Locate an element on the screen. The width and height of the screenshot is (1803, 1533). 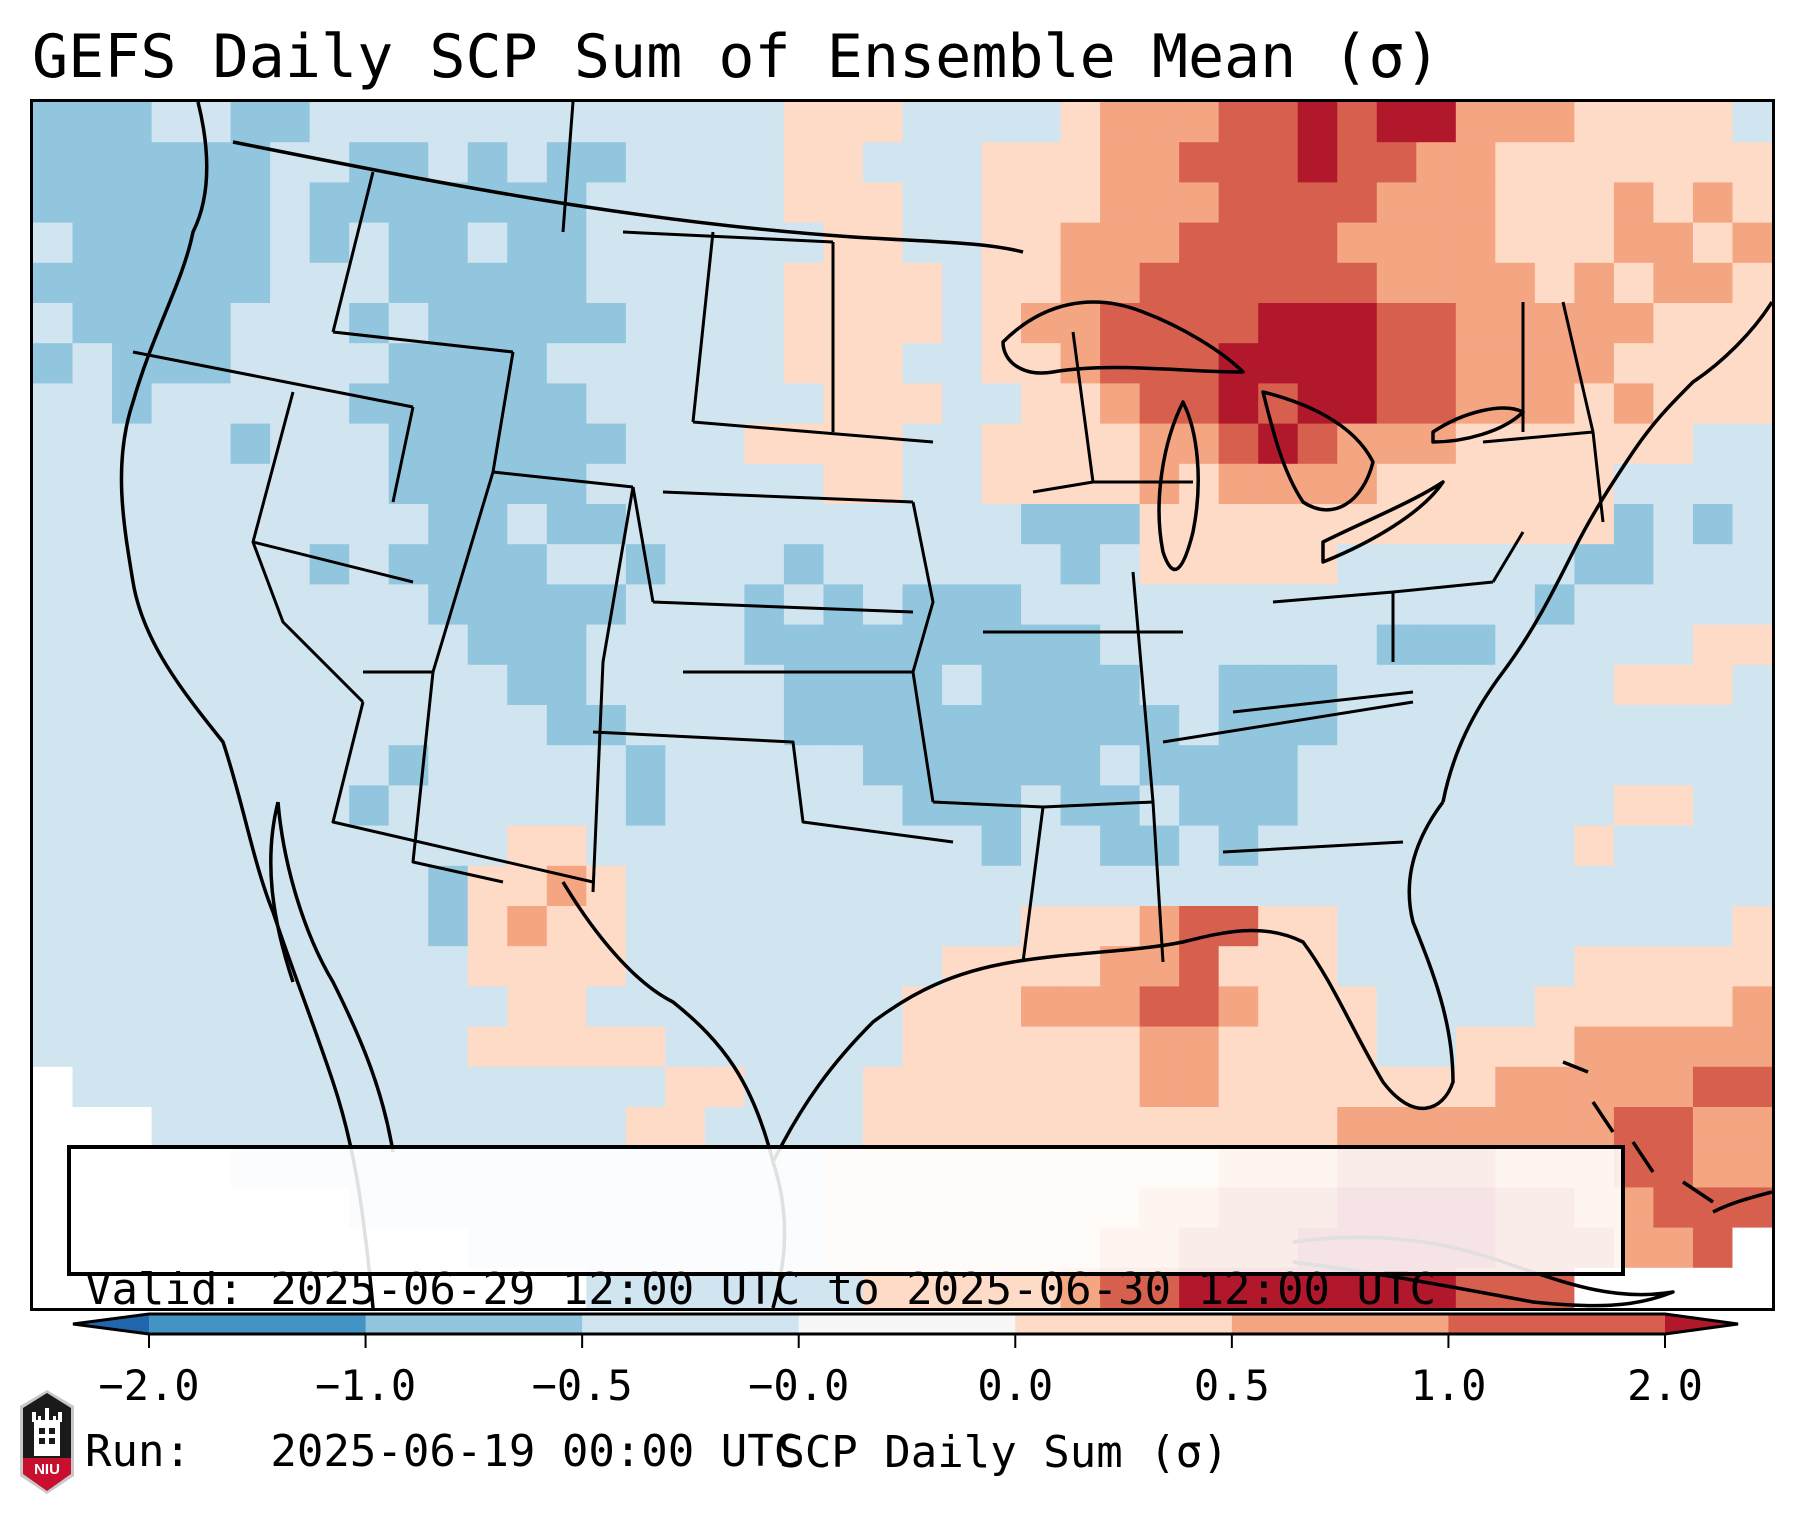
island-bahamas is located at coordinates (1638, 1132).